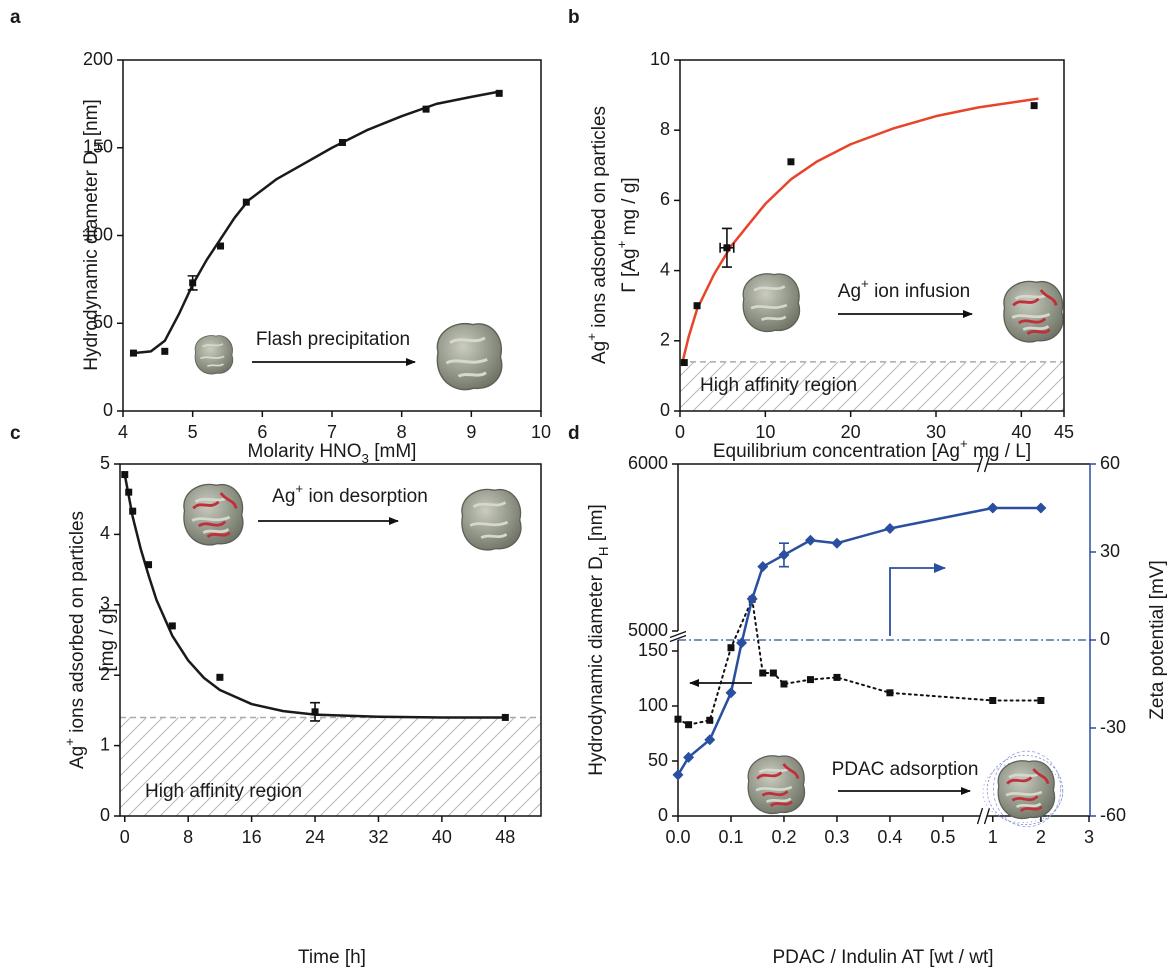 The width and height of the screenshot is (1174, 973). Describe the element at coordinates (188, 837) in the screenshot. I see `x-tick-label: 8` at that location.